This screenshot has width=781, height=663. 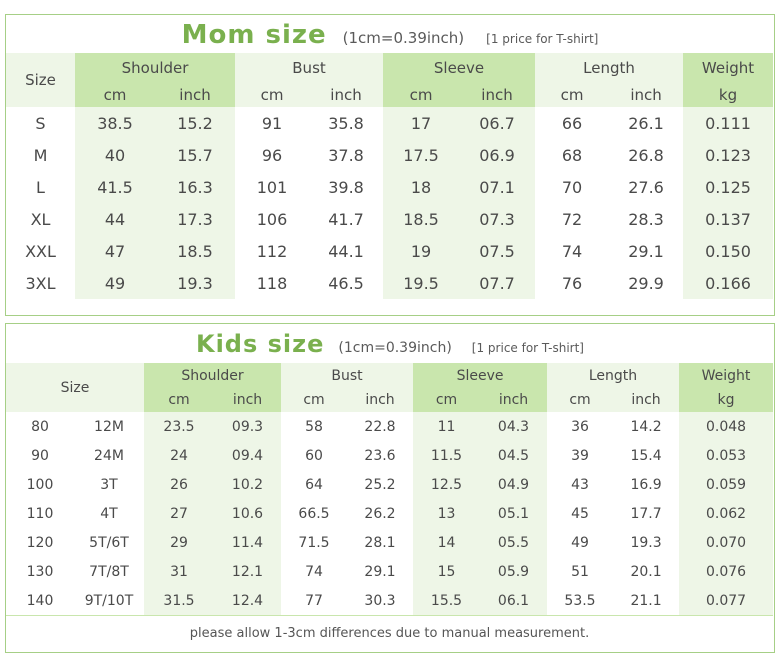 I want to click on mom-table-cell: 18.5, so click(x=421, y=219).